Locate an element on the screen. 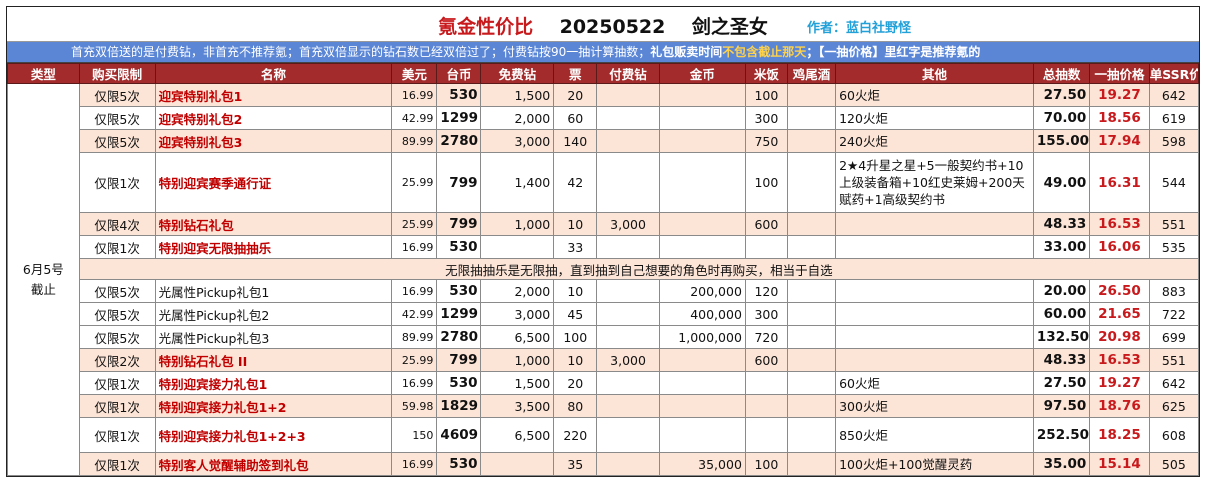  cell-rice: 600 is located at coordinates (766, 360).